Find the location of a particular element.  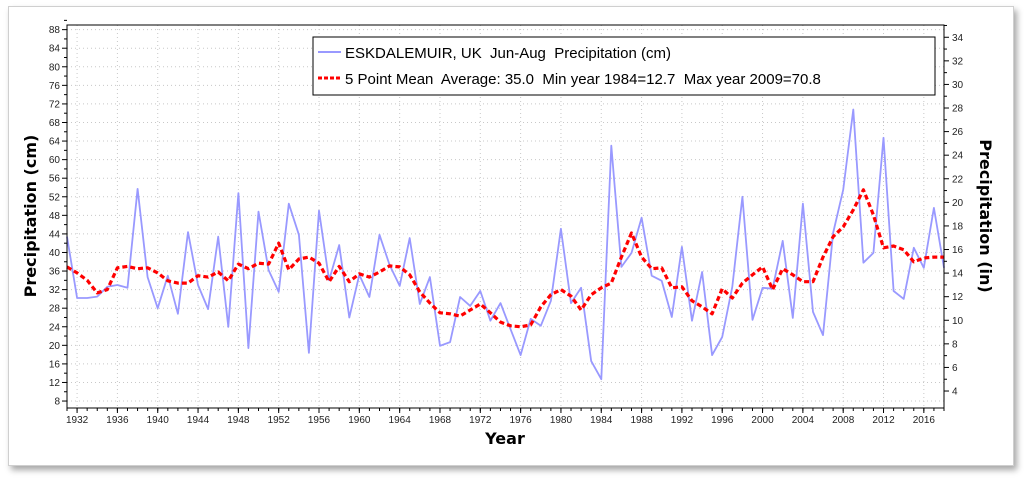

x-tick-label: 1980 is located at coordinates (561, 420).